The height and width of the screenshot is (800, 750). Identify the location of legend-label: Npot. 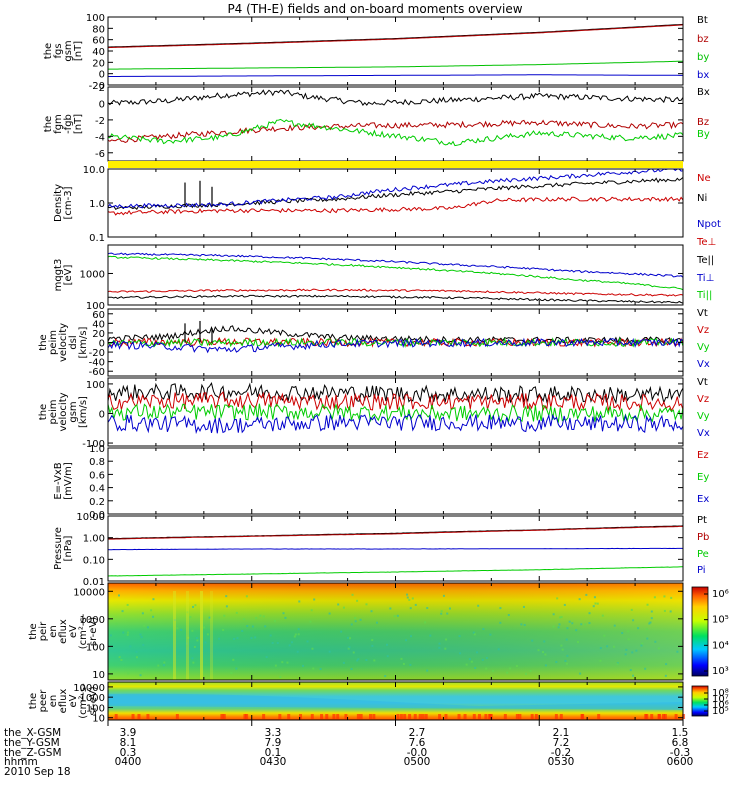
(709, 224).